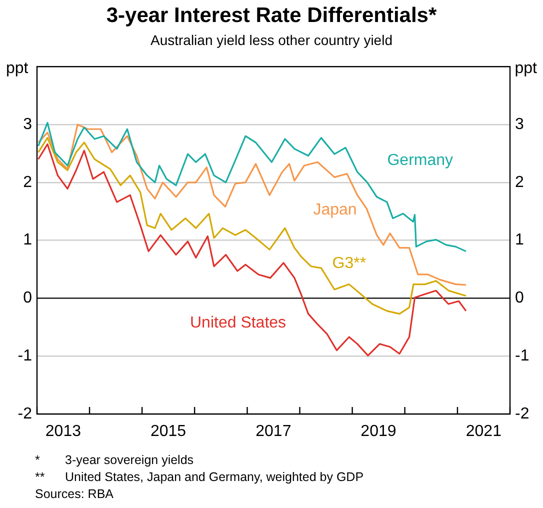  What do you see at coordinates (27, 240) in the screenshot?
I see `y-tick-label: 1` at bounding box center [27, 240].